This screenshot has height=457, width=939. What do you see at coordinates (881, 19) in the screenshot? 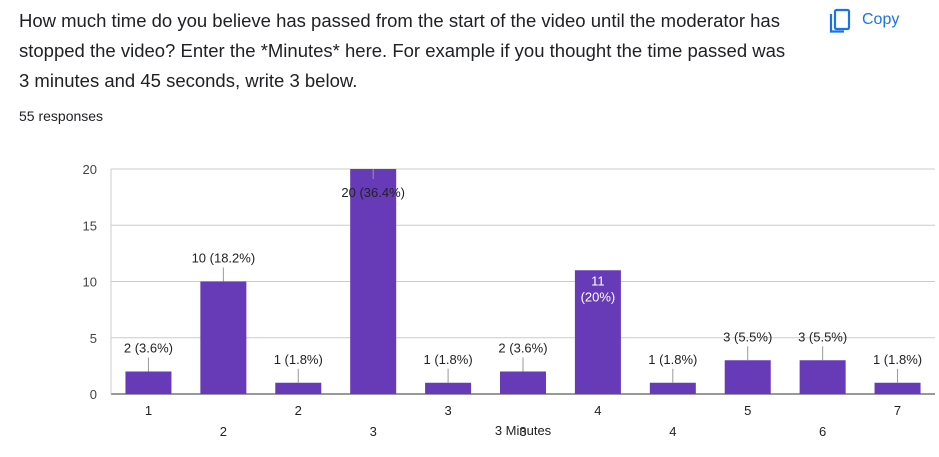
I see `copy-button-label: Copy` at bounding box center [881, 19].